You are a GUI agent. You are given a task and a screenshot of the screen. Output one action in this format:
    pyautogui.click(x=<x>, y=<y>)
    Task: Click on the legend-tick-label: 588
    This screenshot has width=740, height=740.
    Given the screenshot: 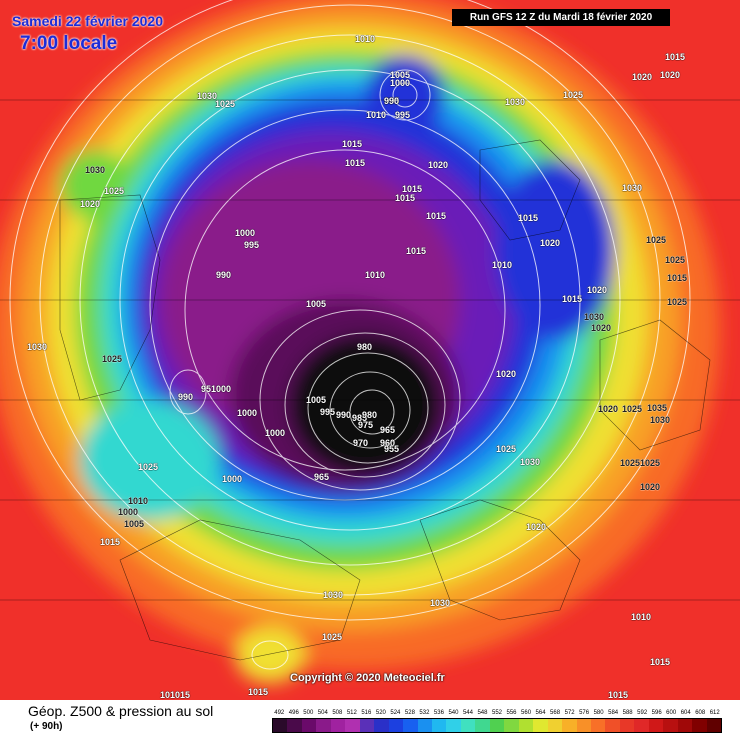 What is the action you would take?
    pyautogui.click(x=627, y=713)
    